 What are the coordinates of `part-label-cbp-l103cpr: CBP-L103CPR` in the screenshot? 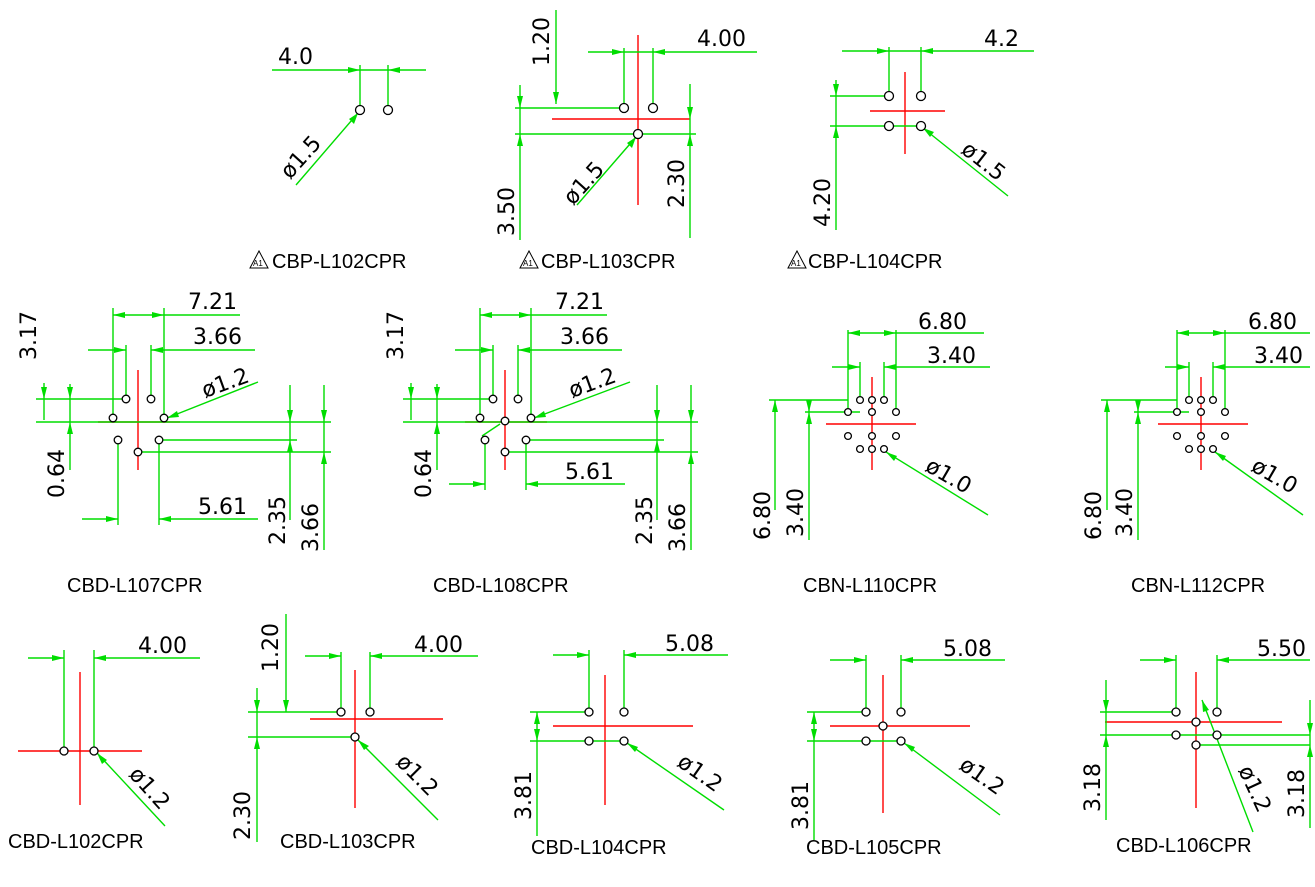 It's located at (608, 262).